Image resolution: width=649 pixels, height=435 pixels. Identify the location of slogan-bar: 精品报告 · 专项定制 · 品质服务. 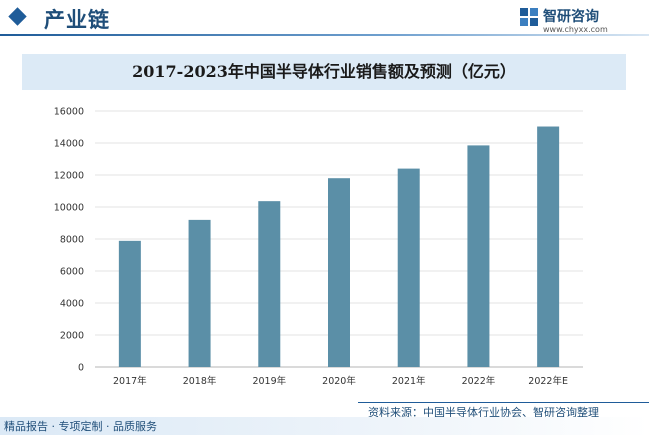
(324, 426).